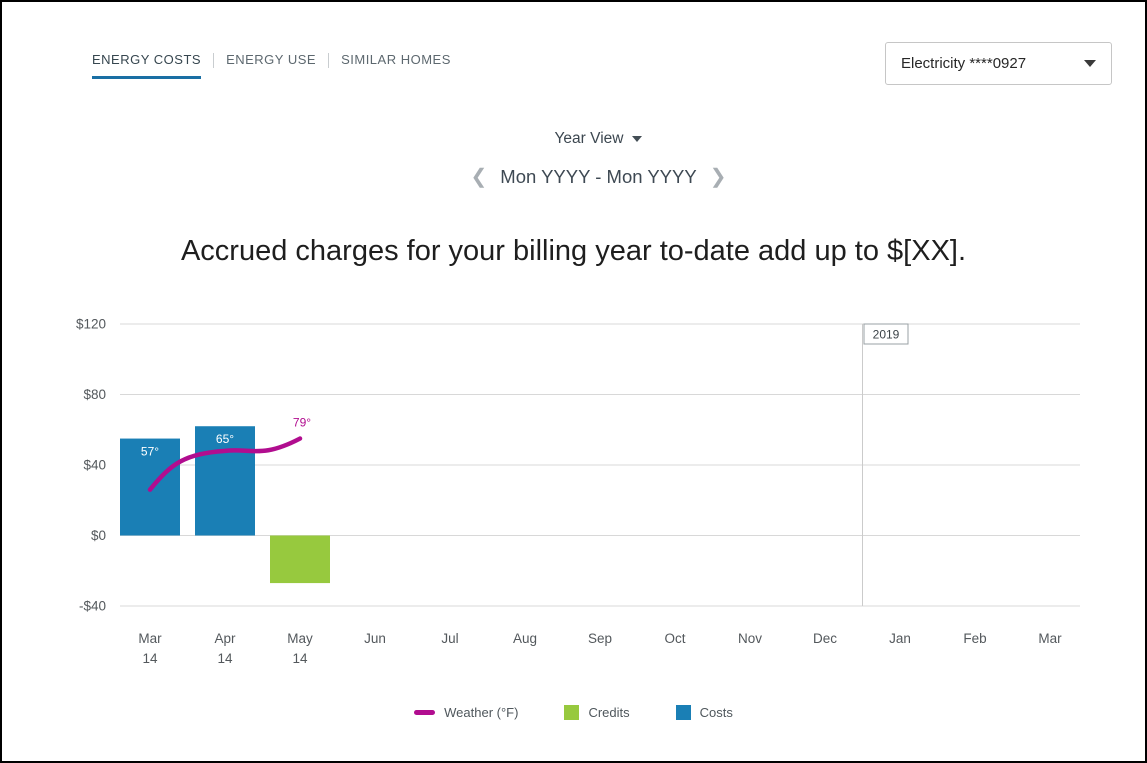 This screenshot has height=763, width=1147. I want to click on chart-legend: Weather (°F) Credits Costs, so click(573, 712).